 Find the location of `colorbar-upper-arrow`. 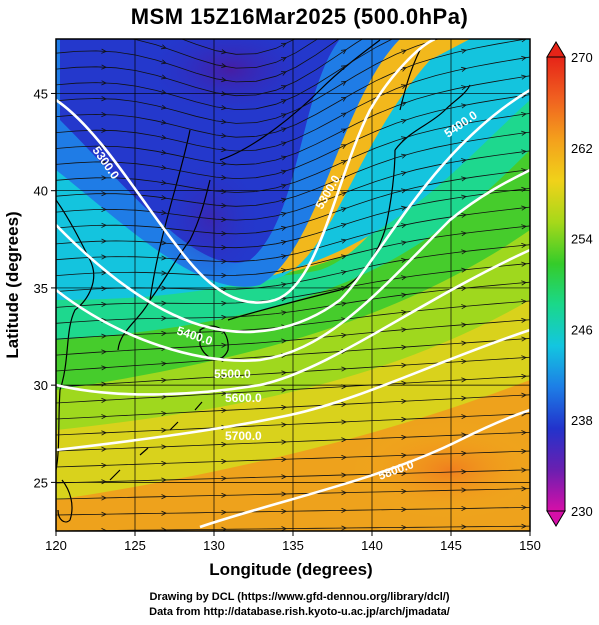

colorbar-upper-arrow is located at coordinates (556, 49).